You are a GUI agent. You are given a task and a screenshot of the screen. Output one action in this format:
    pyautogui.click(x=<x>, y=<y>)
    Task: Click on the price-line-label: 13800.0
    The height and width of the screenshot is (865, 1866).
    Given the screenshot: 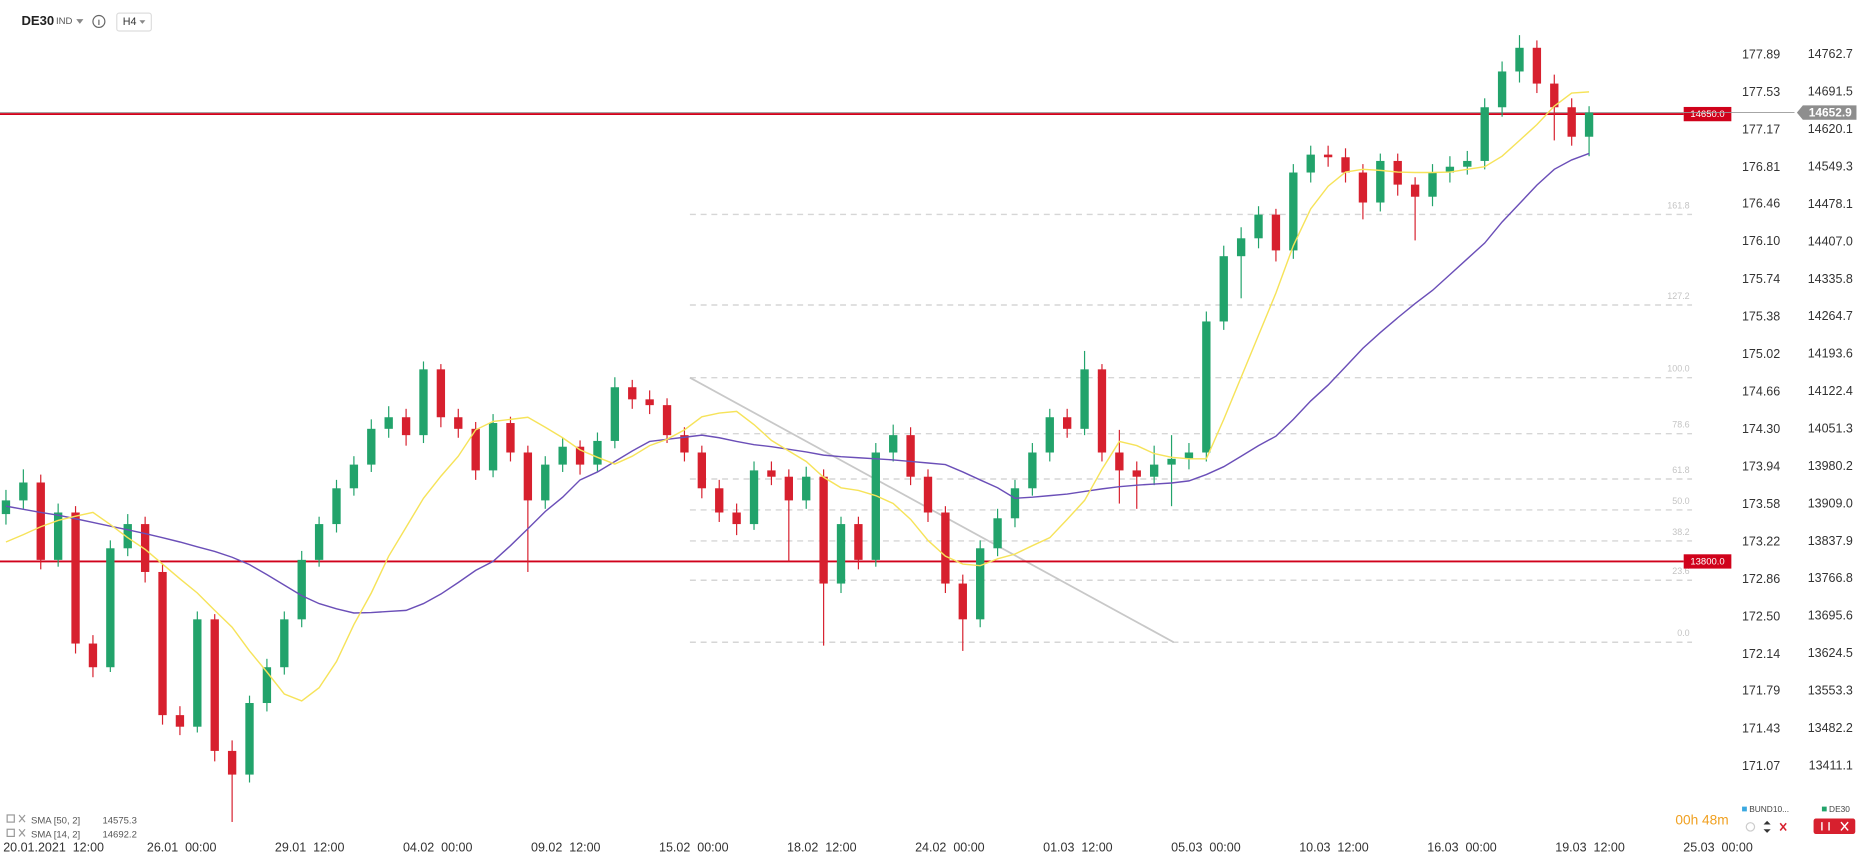 What is the action you would take?
    pyautogui.click(x=1707, y=562)
    